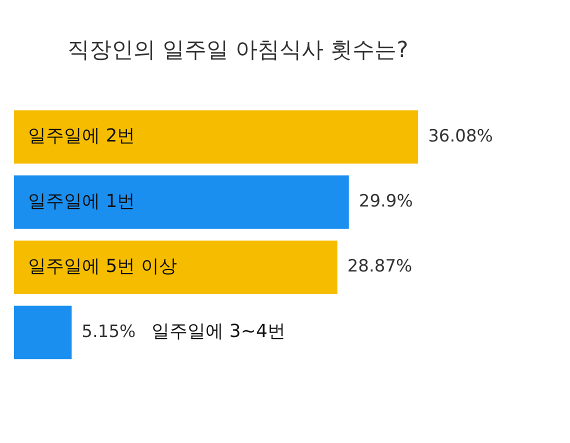  Describe the element at coordinates (102, 266) in the screenshot. I see `y-tick-label: 일주일에 5번 이상` at that location.